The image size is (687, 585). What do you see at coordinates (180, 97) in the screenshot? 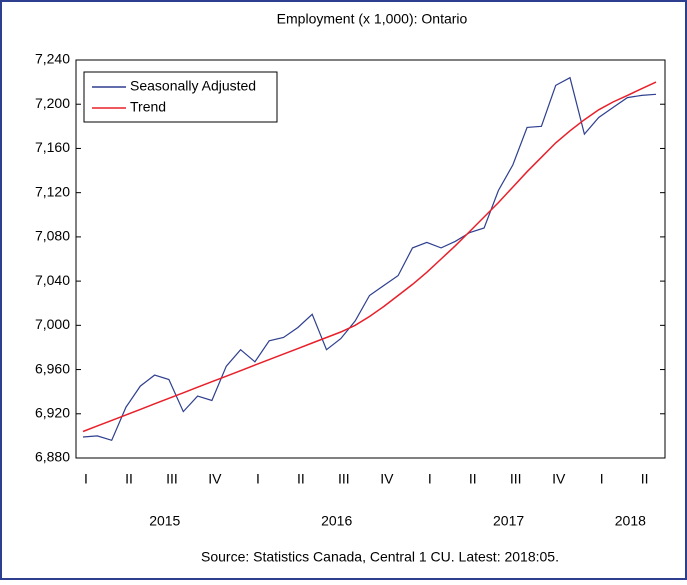
I see `legend-box` at bounding box center [180, 97].